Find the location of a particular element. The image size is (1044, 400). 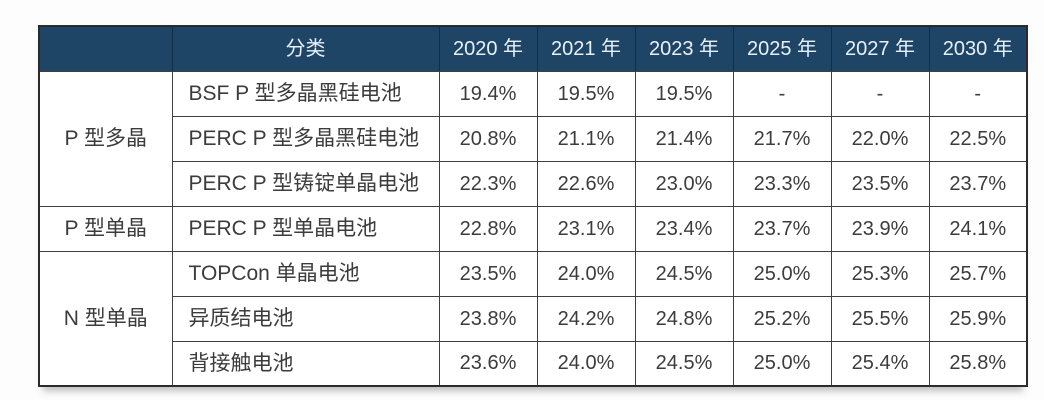

value-cell: 21.7% is located at coordinates (782, 138).